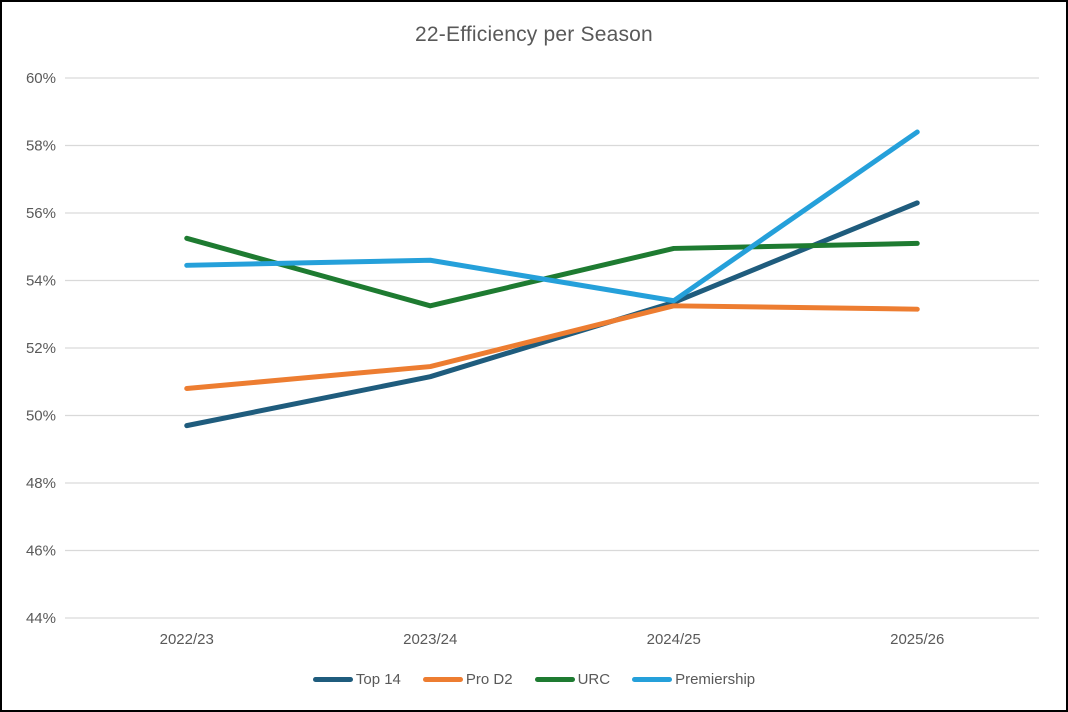 The height and width of the screenshot is (712, 1068). I want to click on y-axis-tick-50: 50%, so click(41, 416).